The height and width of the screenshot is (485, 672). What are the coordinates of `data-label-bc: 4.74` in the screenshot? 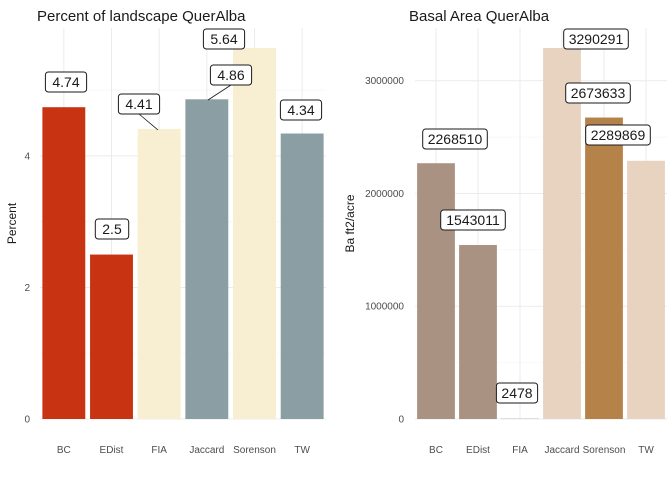 It's located at (65, 82).